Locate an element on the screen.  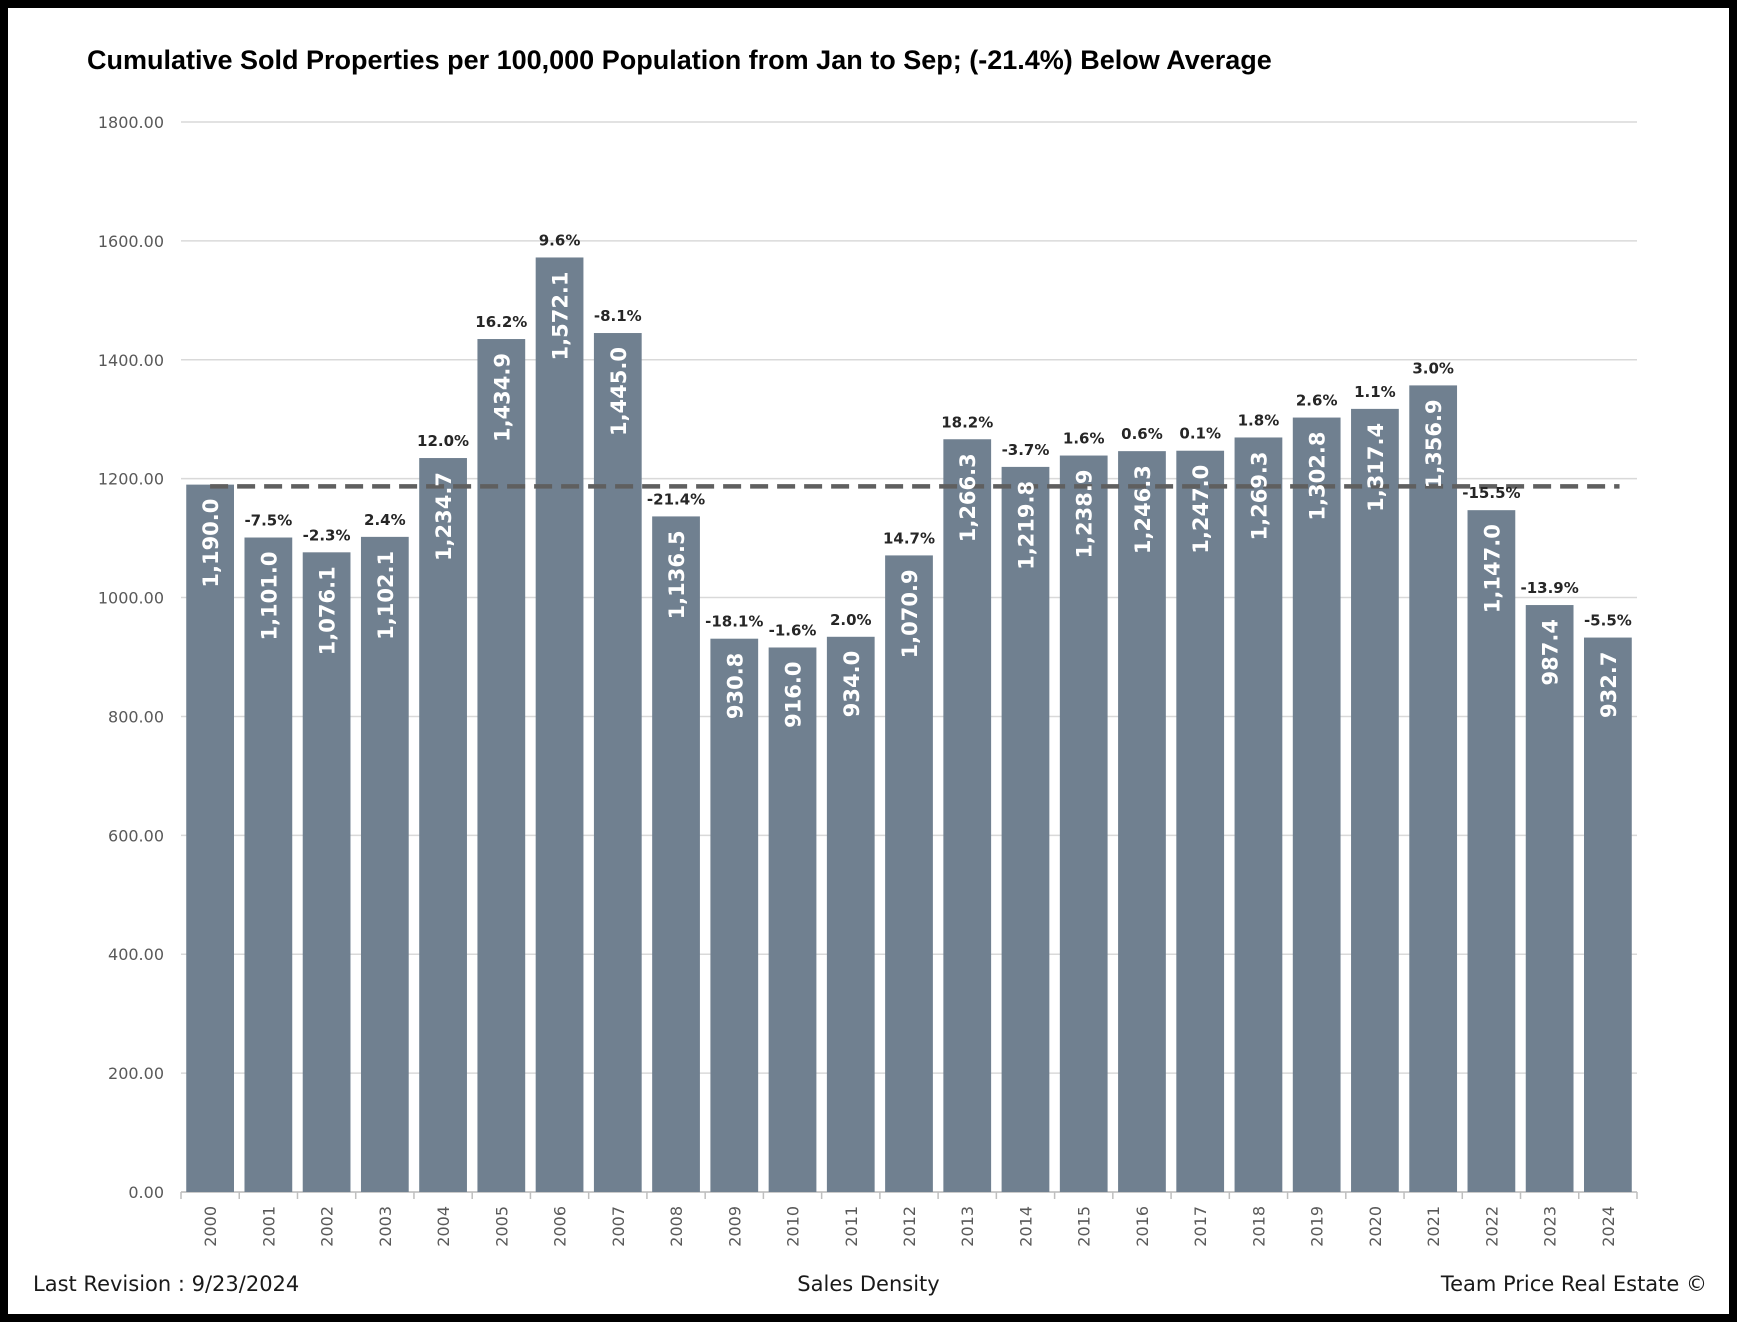
bar-value-label: 1,247.0 is located at coordinates (1201, 509).